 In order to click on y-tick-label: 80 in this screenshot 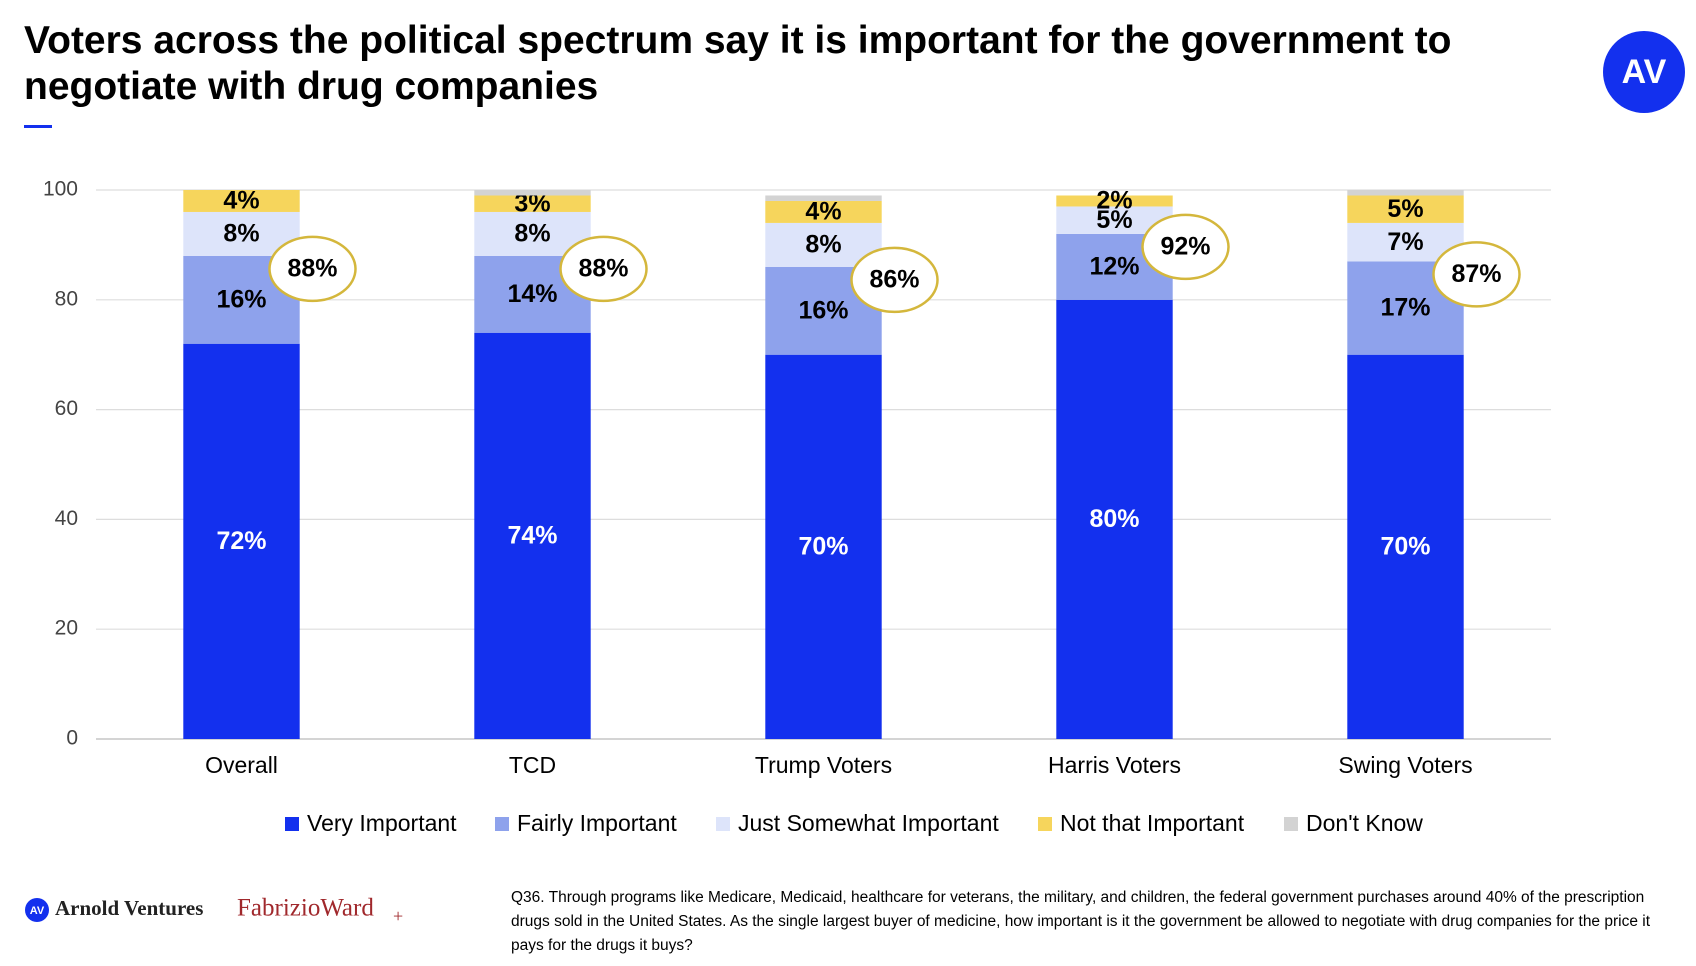, I will do `click(66, 298)`.